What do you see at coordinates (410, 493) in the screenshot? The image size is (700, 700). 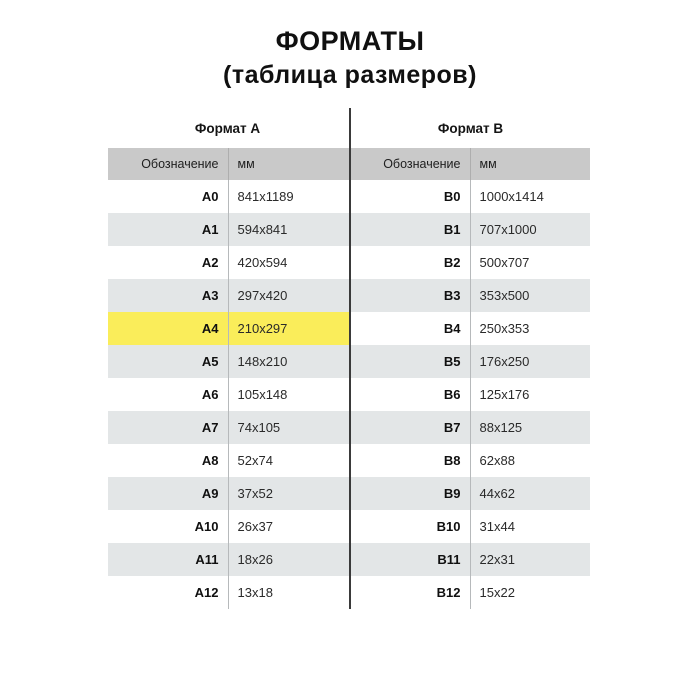 I see `row-code-b9: B9` at bounding box center [410, 493].